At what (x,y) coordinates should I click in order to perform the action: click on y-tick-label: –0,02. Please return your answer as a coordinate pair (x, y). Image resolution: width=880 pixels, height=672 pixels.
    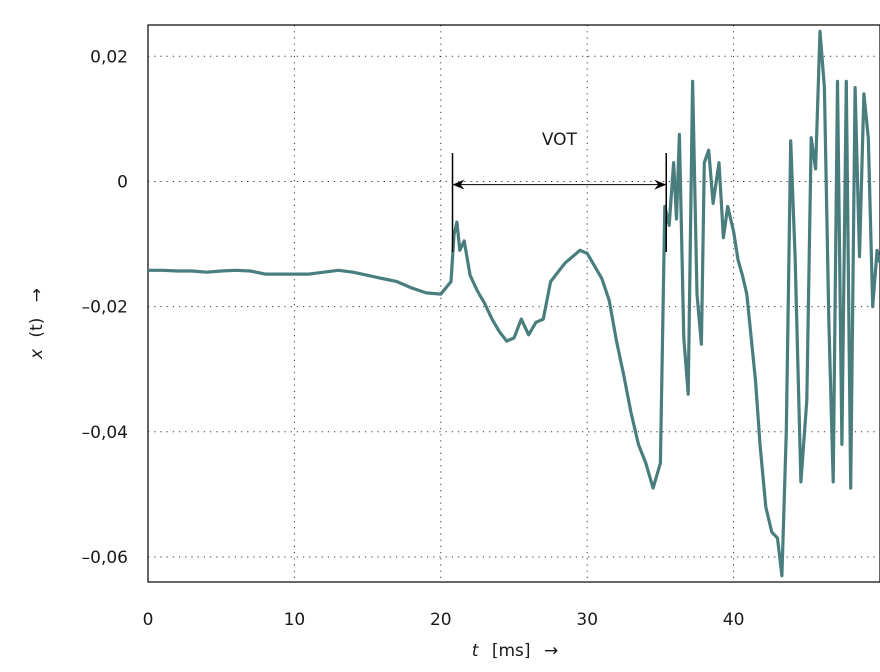
    Looking at the image, I should click on (105, 308).